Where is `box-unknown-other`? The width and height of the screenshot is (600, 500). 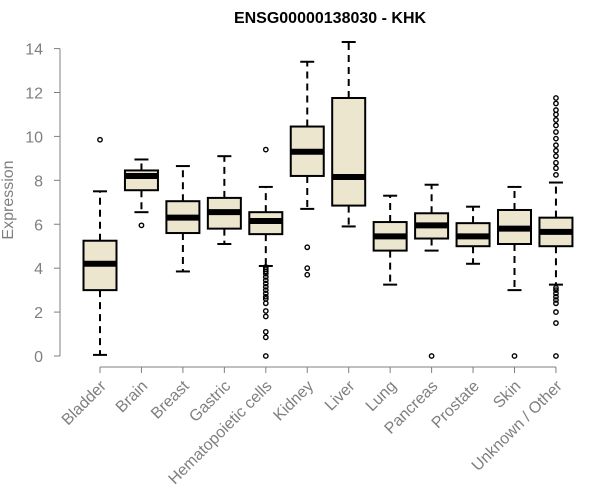
box-unknown-other is located at coordinates (556, 227).